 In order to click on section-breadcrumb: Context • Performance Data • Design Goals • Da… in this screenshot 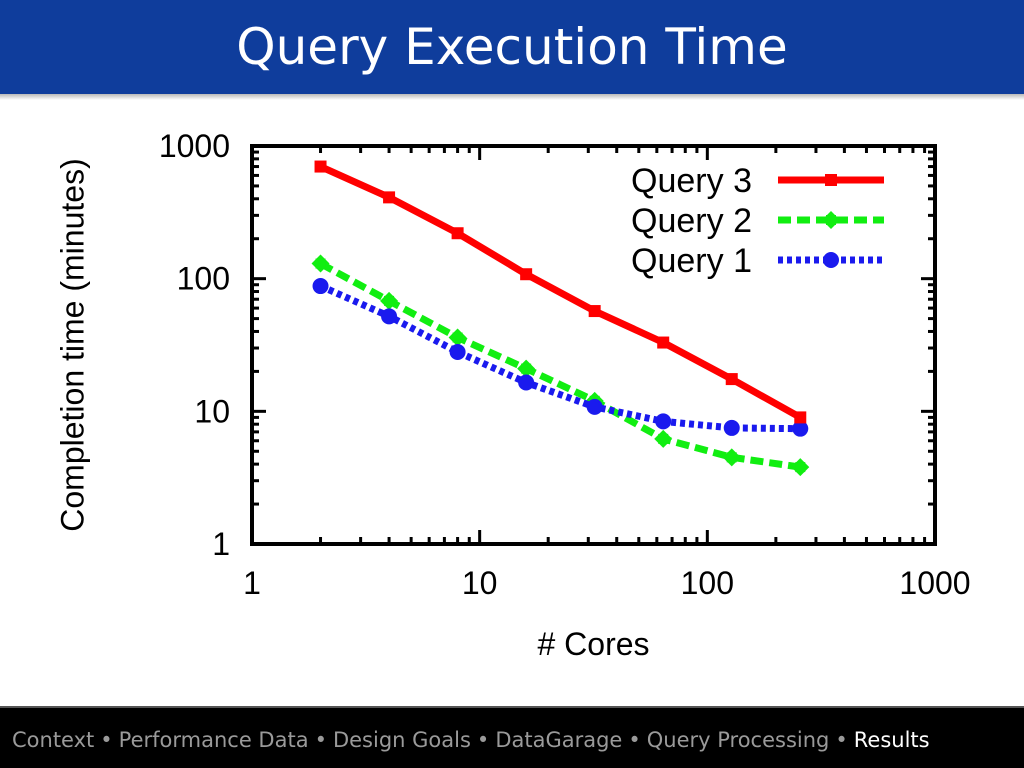, I will do `click(471, 740)`.